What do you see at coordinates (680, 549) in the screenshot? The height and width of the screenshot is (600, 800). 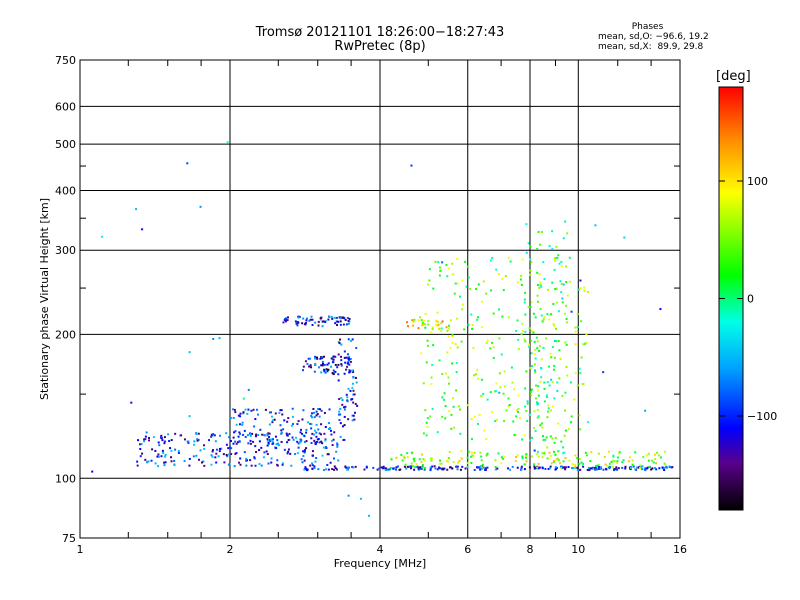 I see `x-tick-label: 16` at bounding box center [680, 549].